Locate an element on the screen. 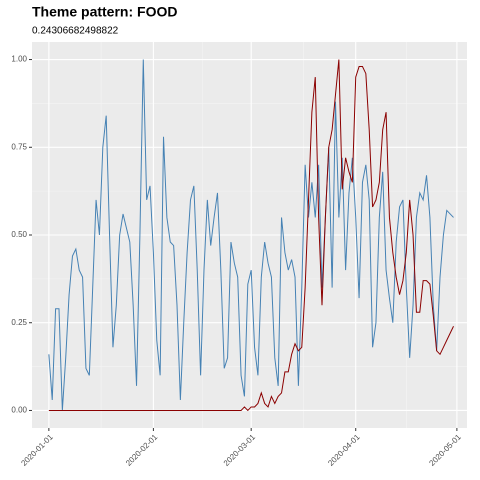 This screenshot has width=480, height=480. chart-subtitle: 0.24306682498822 is located at coordinates (75, 31).